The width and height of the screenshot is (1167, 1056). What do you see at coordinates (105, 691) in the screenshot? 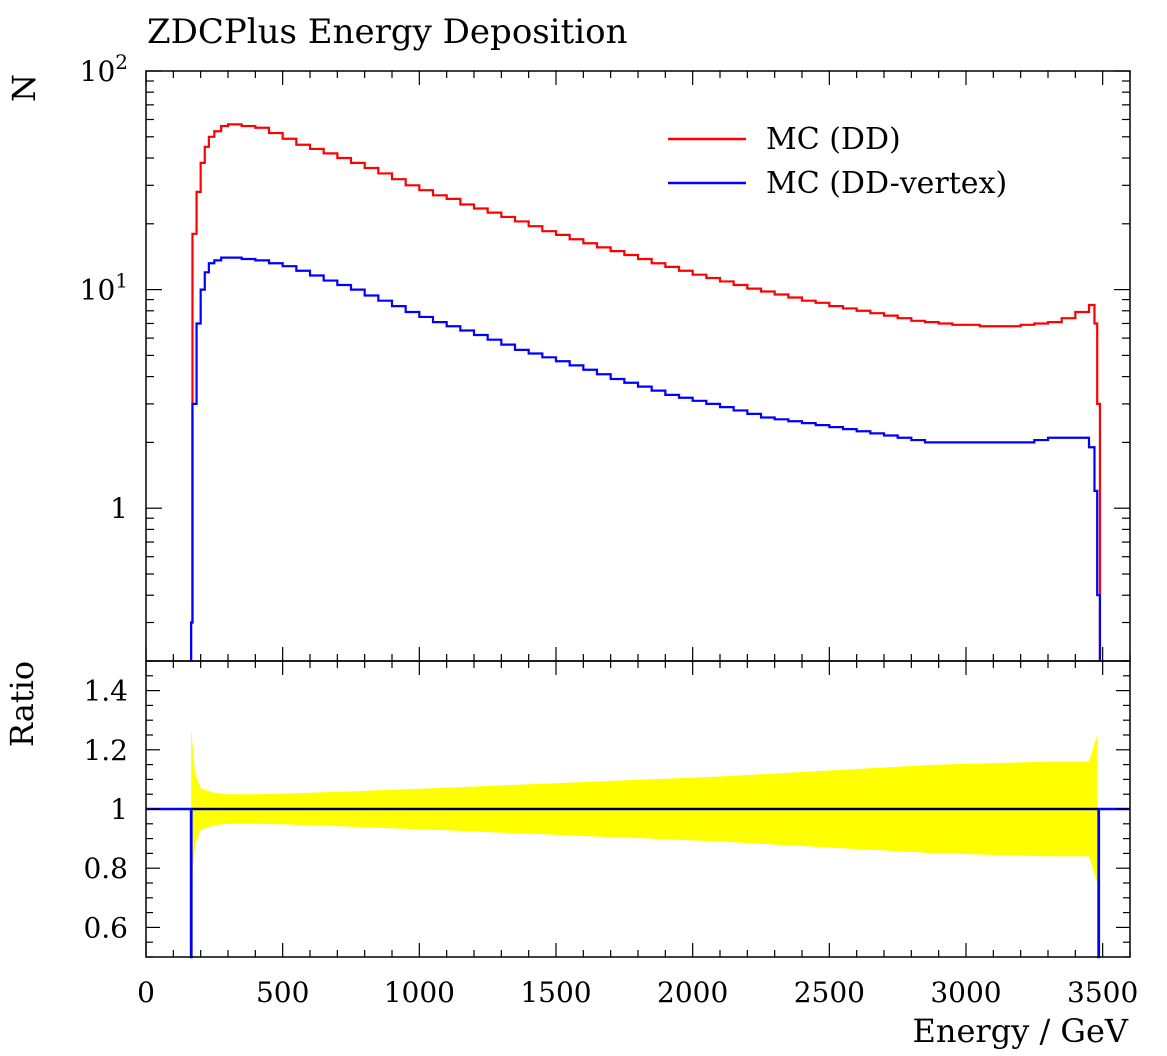
I see `y-tick-label: 1.4` at bounding box center [105, 691].